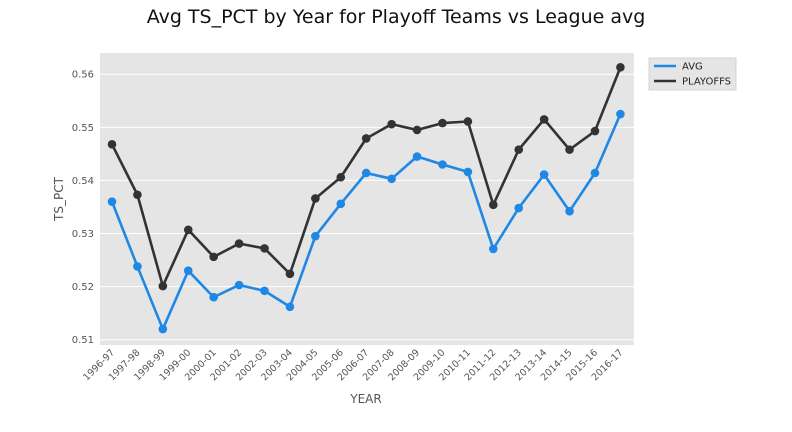 The height and width of the screenshot is (432, 792). Describe the element at coordinates (83, 287) in the screenshot. I see `y-tick-label: 0.52` at that location.